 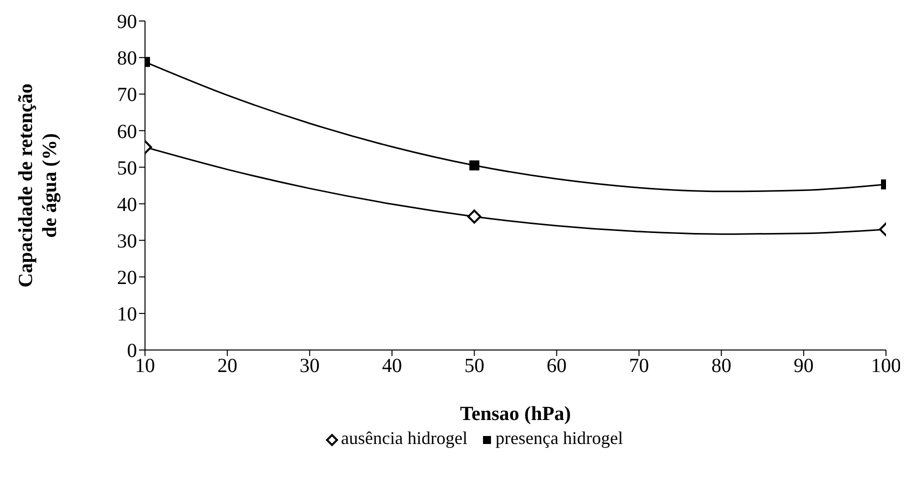 I want to click on y-tick-label: 50, so click(x=127, y=168).